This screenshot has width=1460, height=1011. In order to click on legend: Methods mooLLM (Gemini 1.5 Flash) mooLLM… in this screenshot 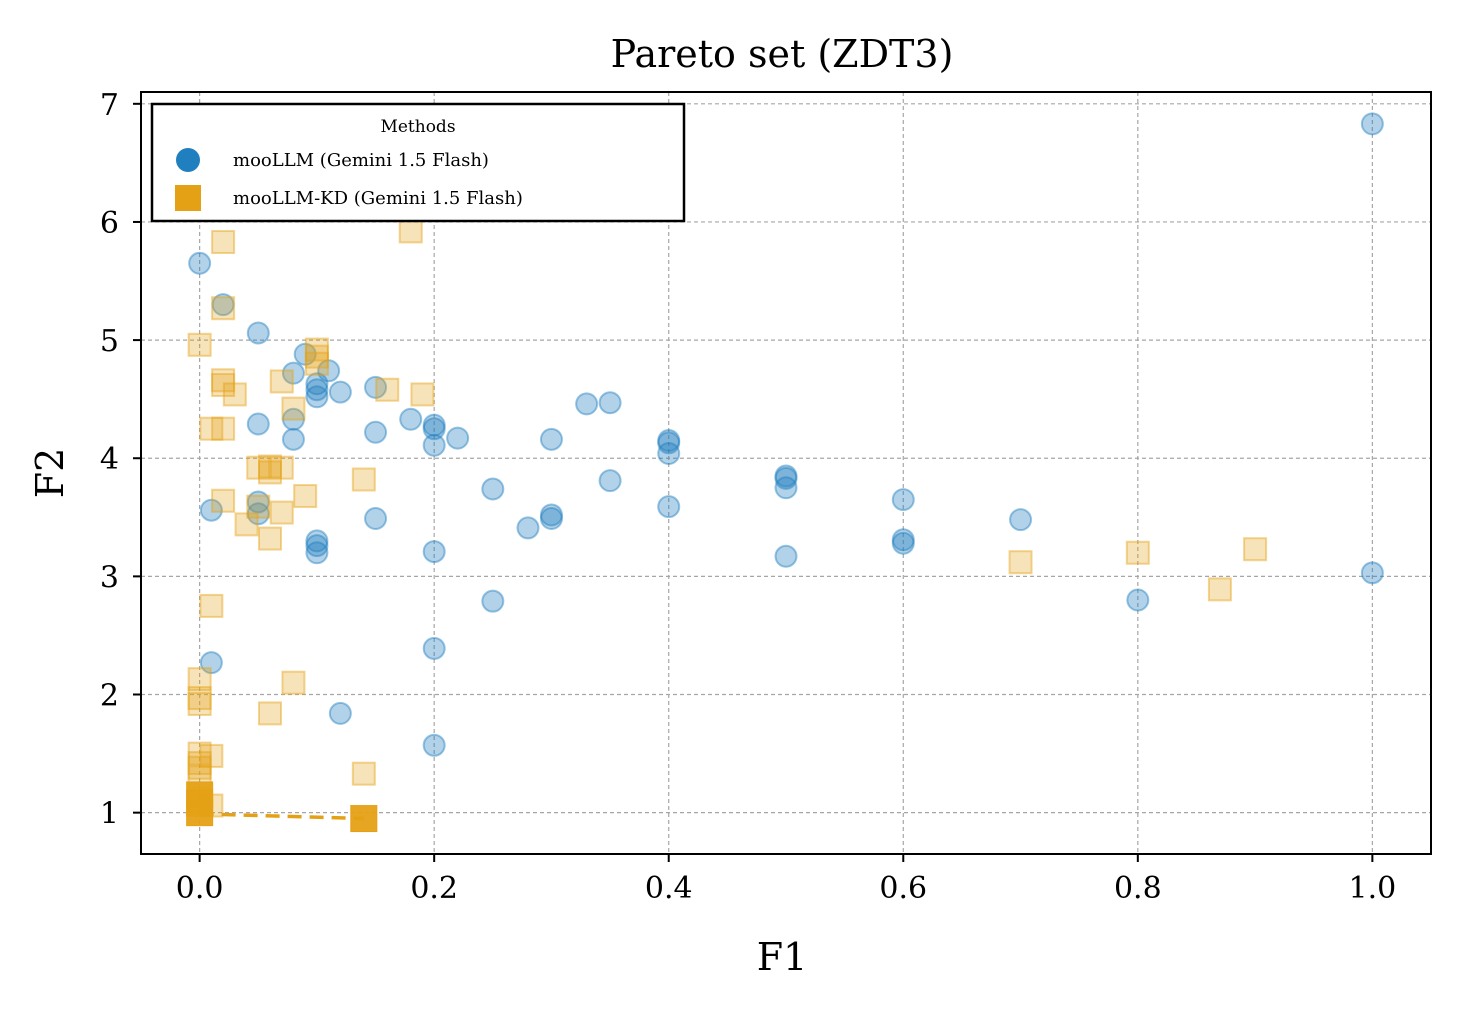, I will do `click(418, 162)`.